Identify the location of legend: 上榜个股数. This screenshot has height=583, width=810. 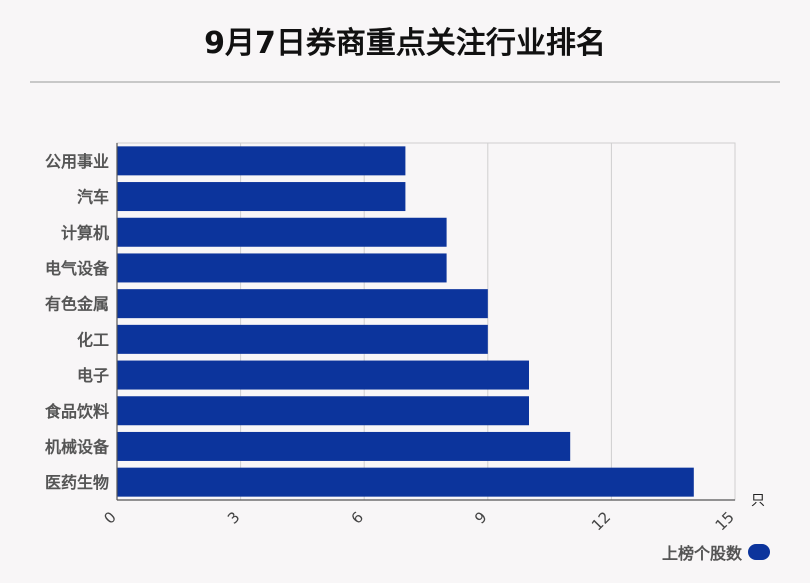
(716, 552).